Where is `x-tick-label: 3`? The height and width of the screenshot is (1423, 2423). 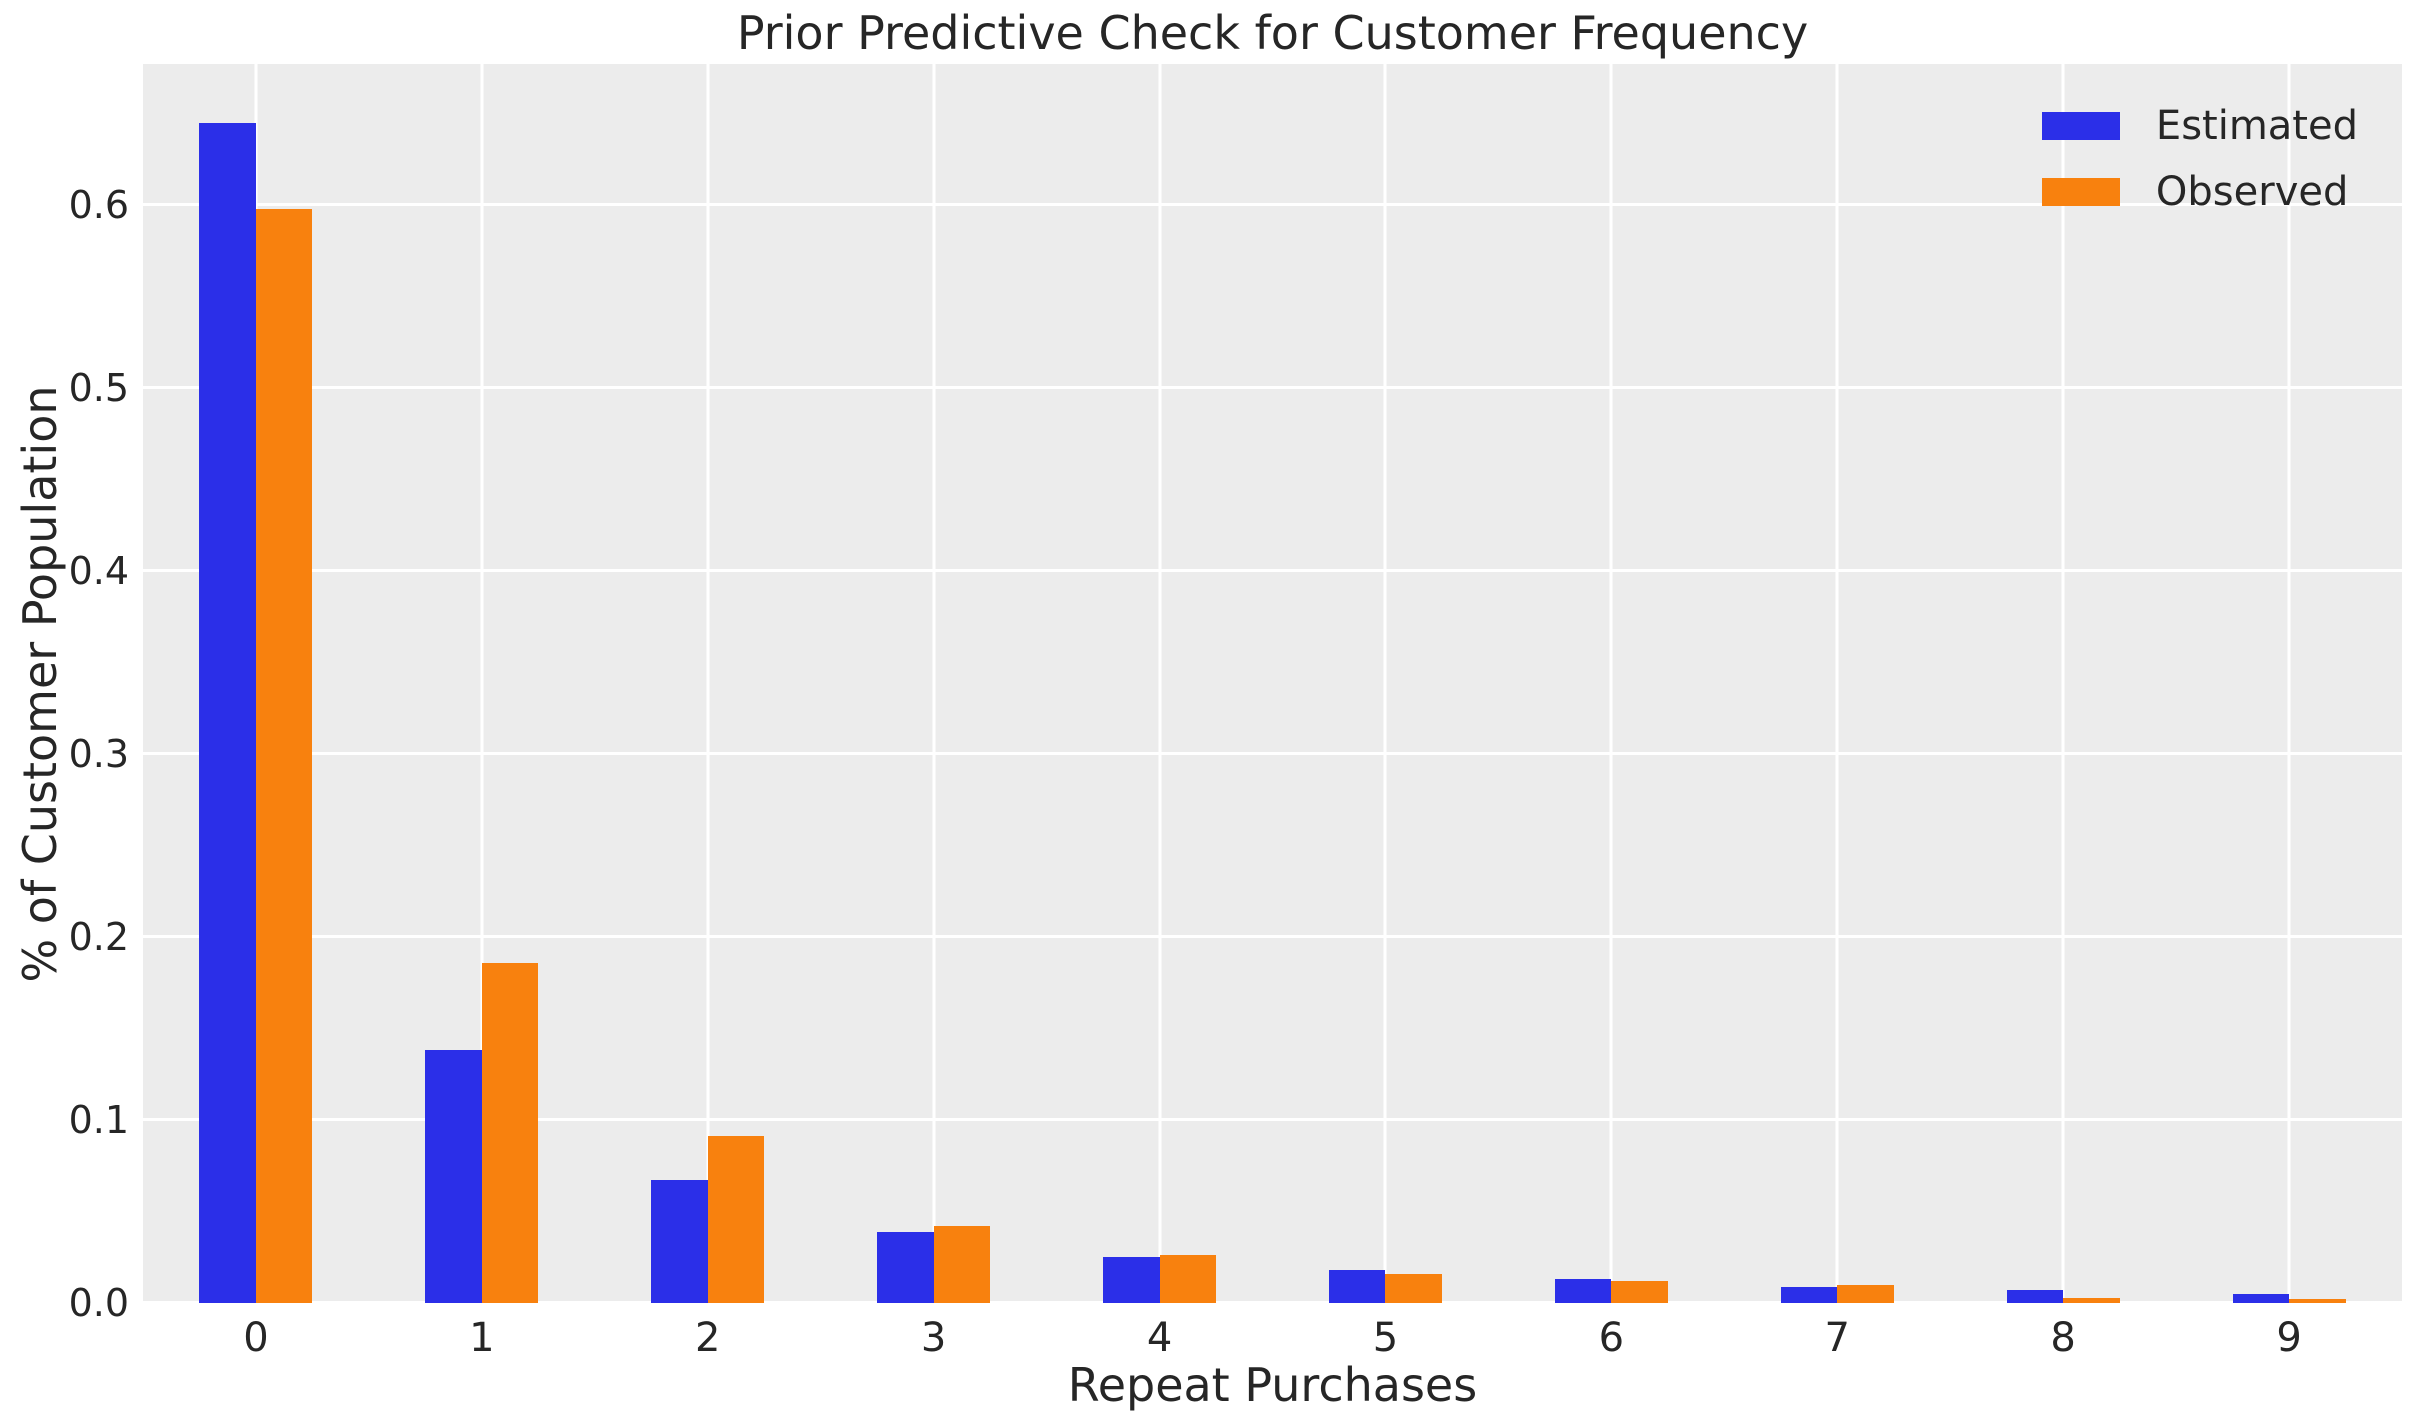 x-tick-label: 3 is located at coordinates (933, 1338).